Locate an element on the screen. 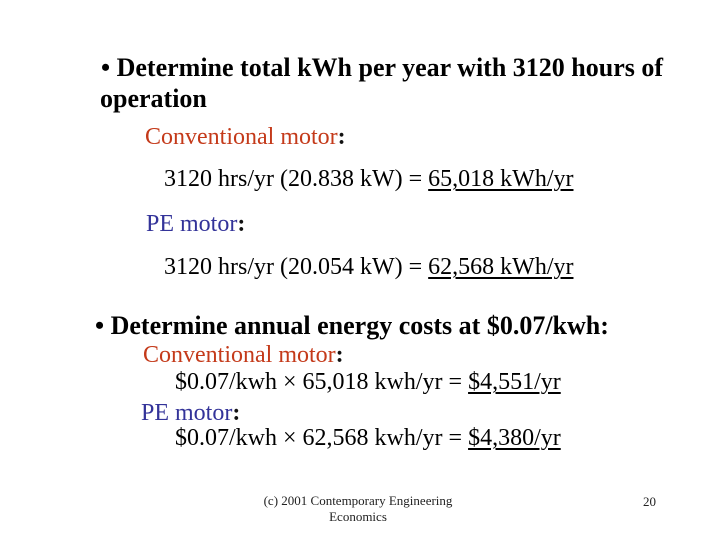 The width and height of the screenshot is (720, 540). section2-conventional-motor-label: Conventional motor: is located at coordinates (243, 355).